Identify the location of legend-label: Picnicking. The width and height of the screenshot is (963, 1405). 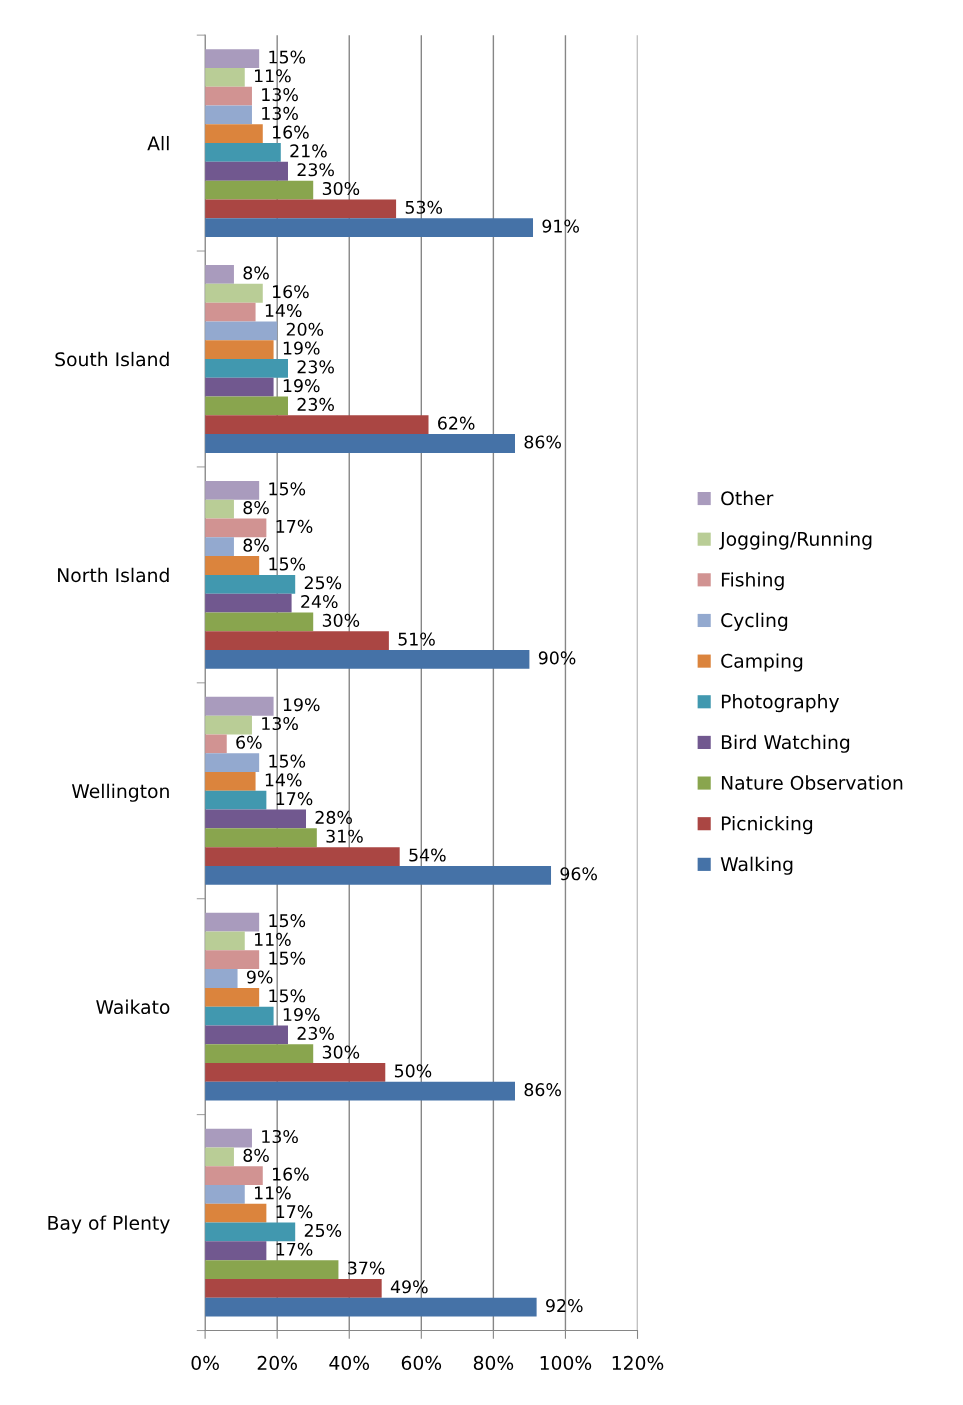
(767, 825).